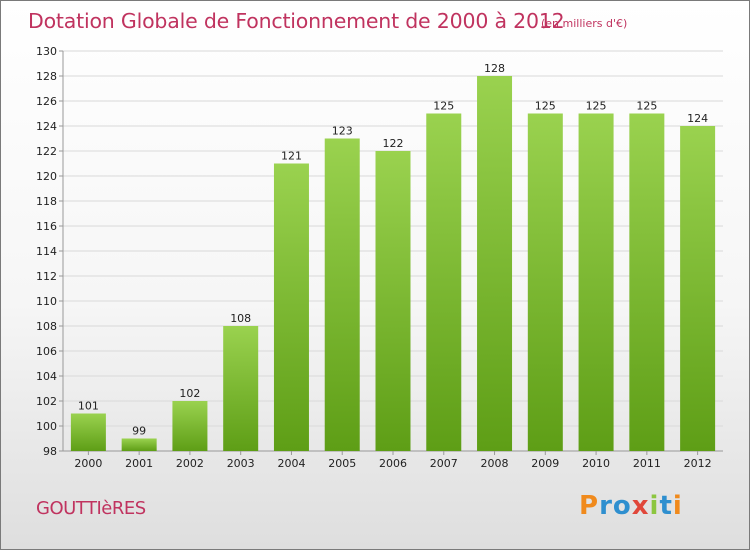 This screenshot has height=550, width=750. What do you see at coordinates (584, 23) in the screenshot?
I see `chart-subtitle: (en milliers d'€)` at bounding box center [584, 23].